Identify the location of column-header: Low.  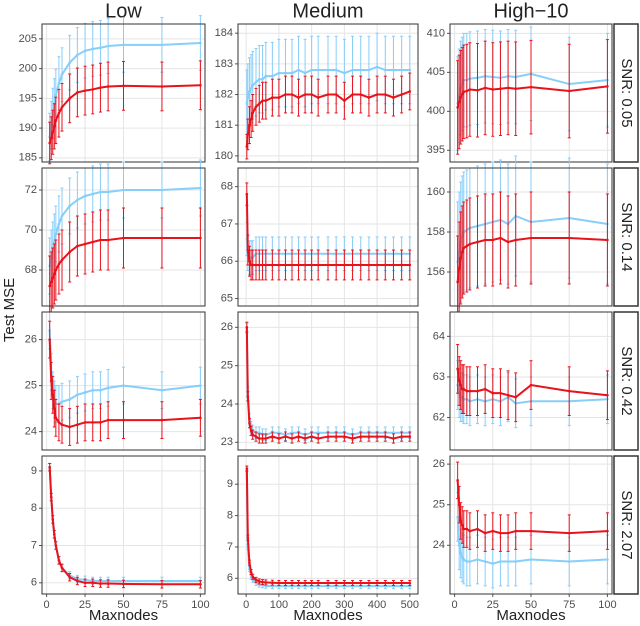
(123, 11).